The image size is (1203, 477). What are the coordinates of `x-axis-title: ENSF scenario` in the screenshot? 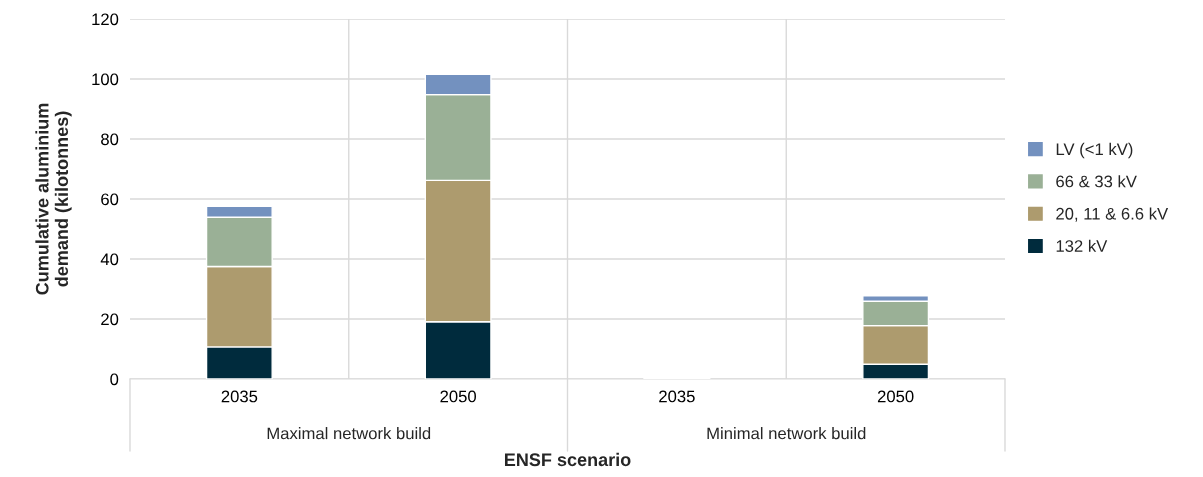 It's located at (567, 459).